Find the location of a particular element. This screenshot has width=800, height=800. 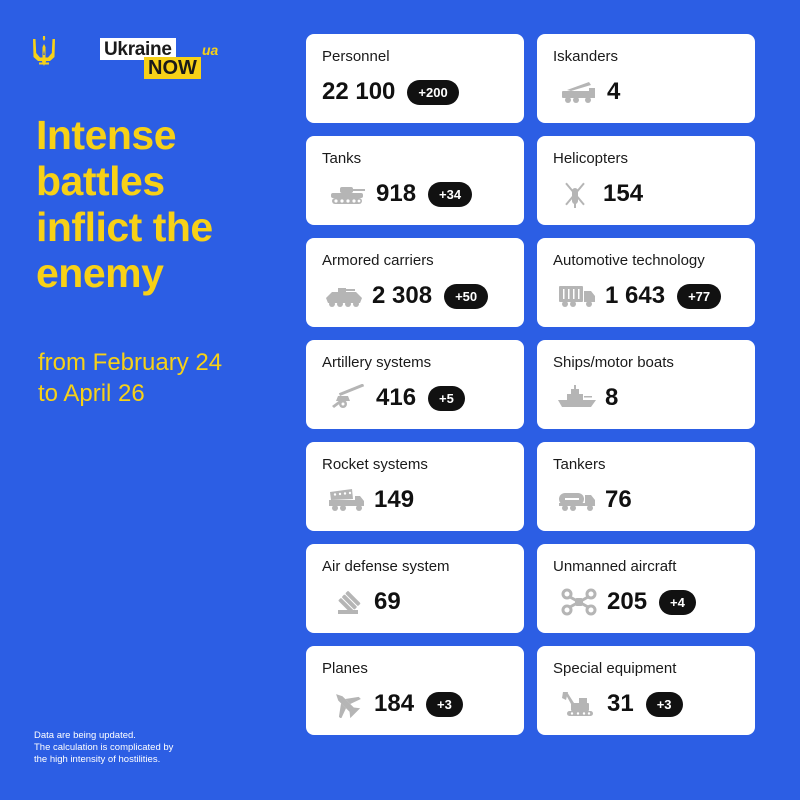

stat-row: 76 is located at coordinates (594, 500).